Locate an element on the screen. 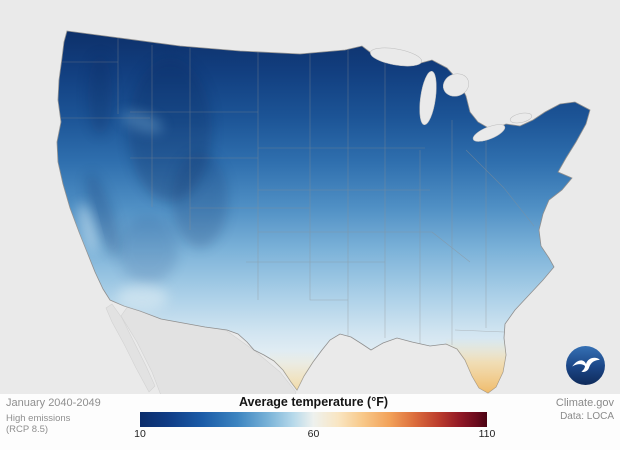 This screenshot has width=620, height=450. scenario-label: High emissions is located at coordinates (38, 418).